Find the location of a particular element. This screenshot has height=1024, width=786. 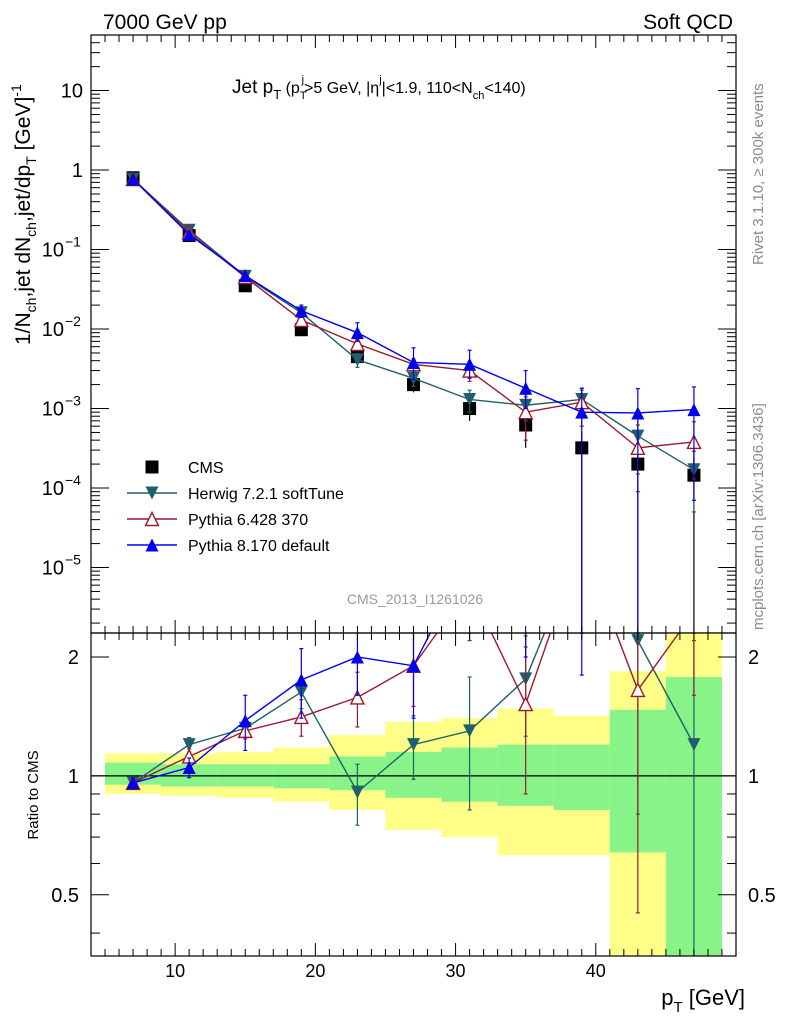

inner-band-bin is located at coordinates (581, 777).